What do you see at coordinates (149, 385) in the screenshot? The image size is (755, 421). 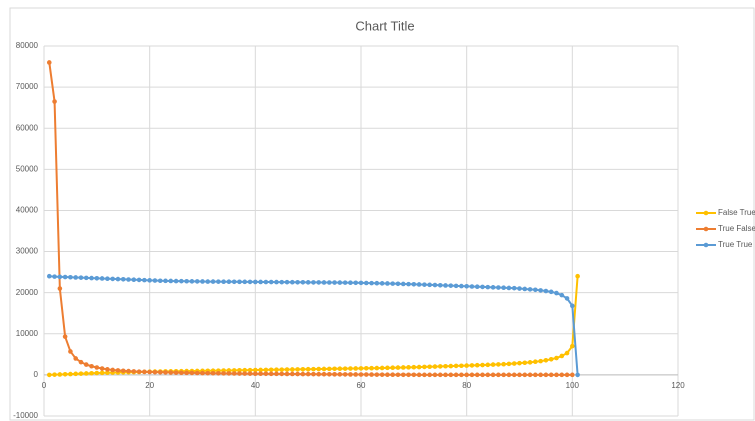 I see `x-tick-label: 20` at bounding box center [149, 385].